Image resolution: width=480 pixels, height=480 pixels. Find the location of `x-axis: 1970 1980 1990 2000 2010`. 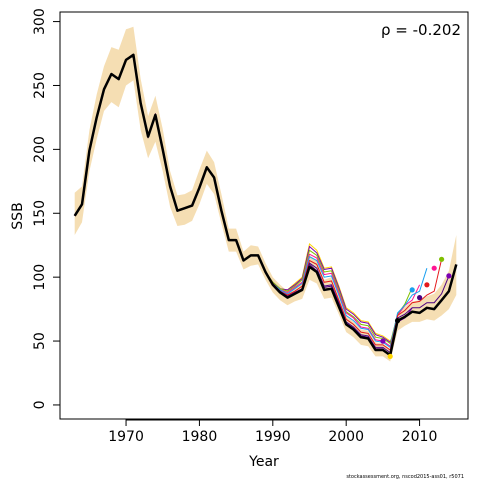

x-axis: 1970 1980 1990 2000 2010 is located at coordinates (272, 432).